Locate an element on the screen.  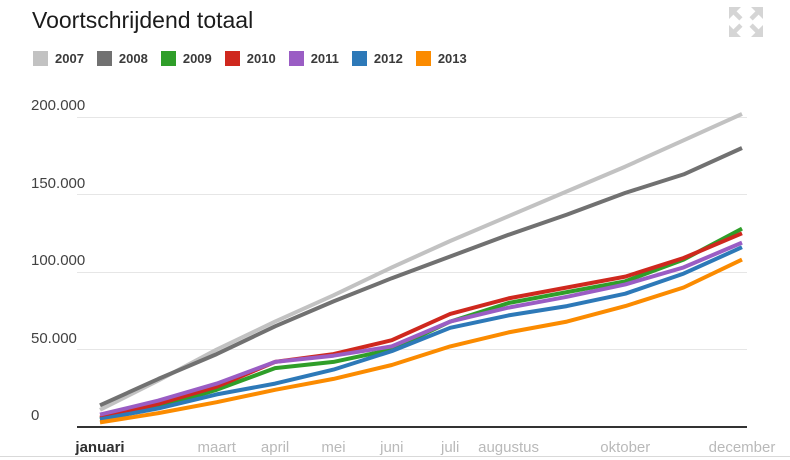
legend-item-2011: 2011 is located at coordinates (313, 58).